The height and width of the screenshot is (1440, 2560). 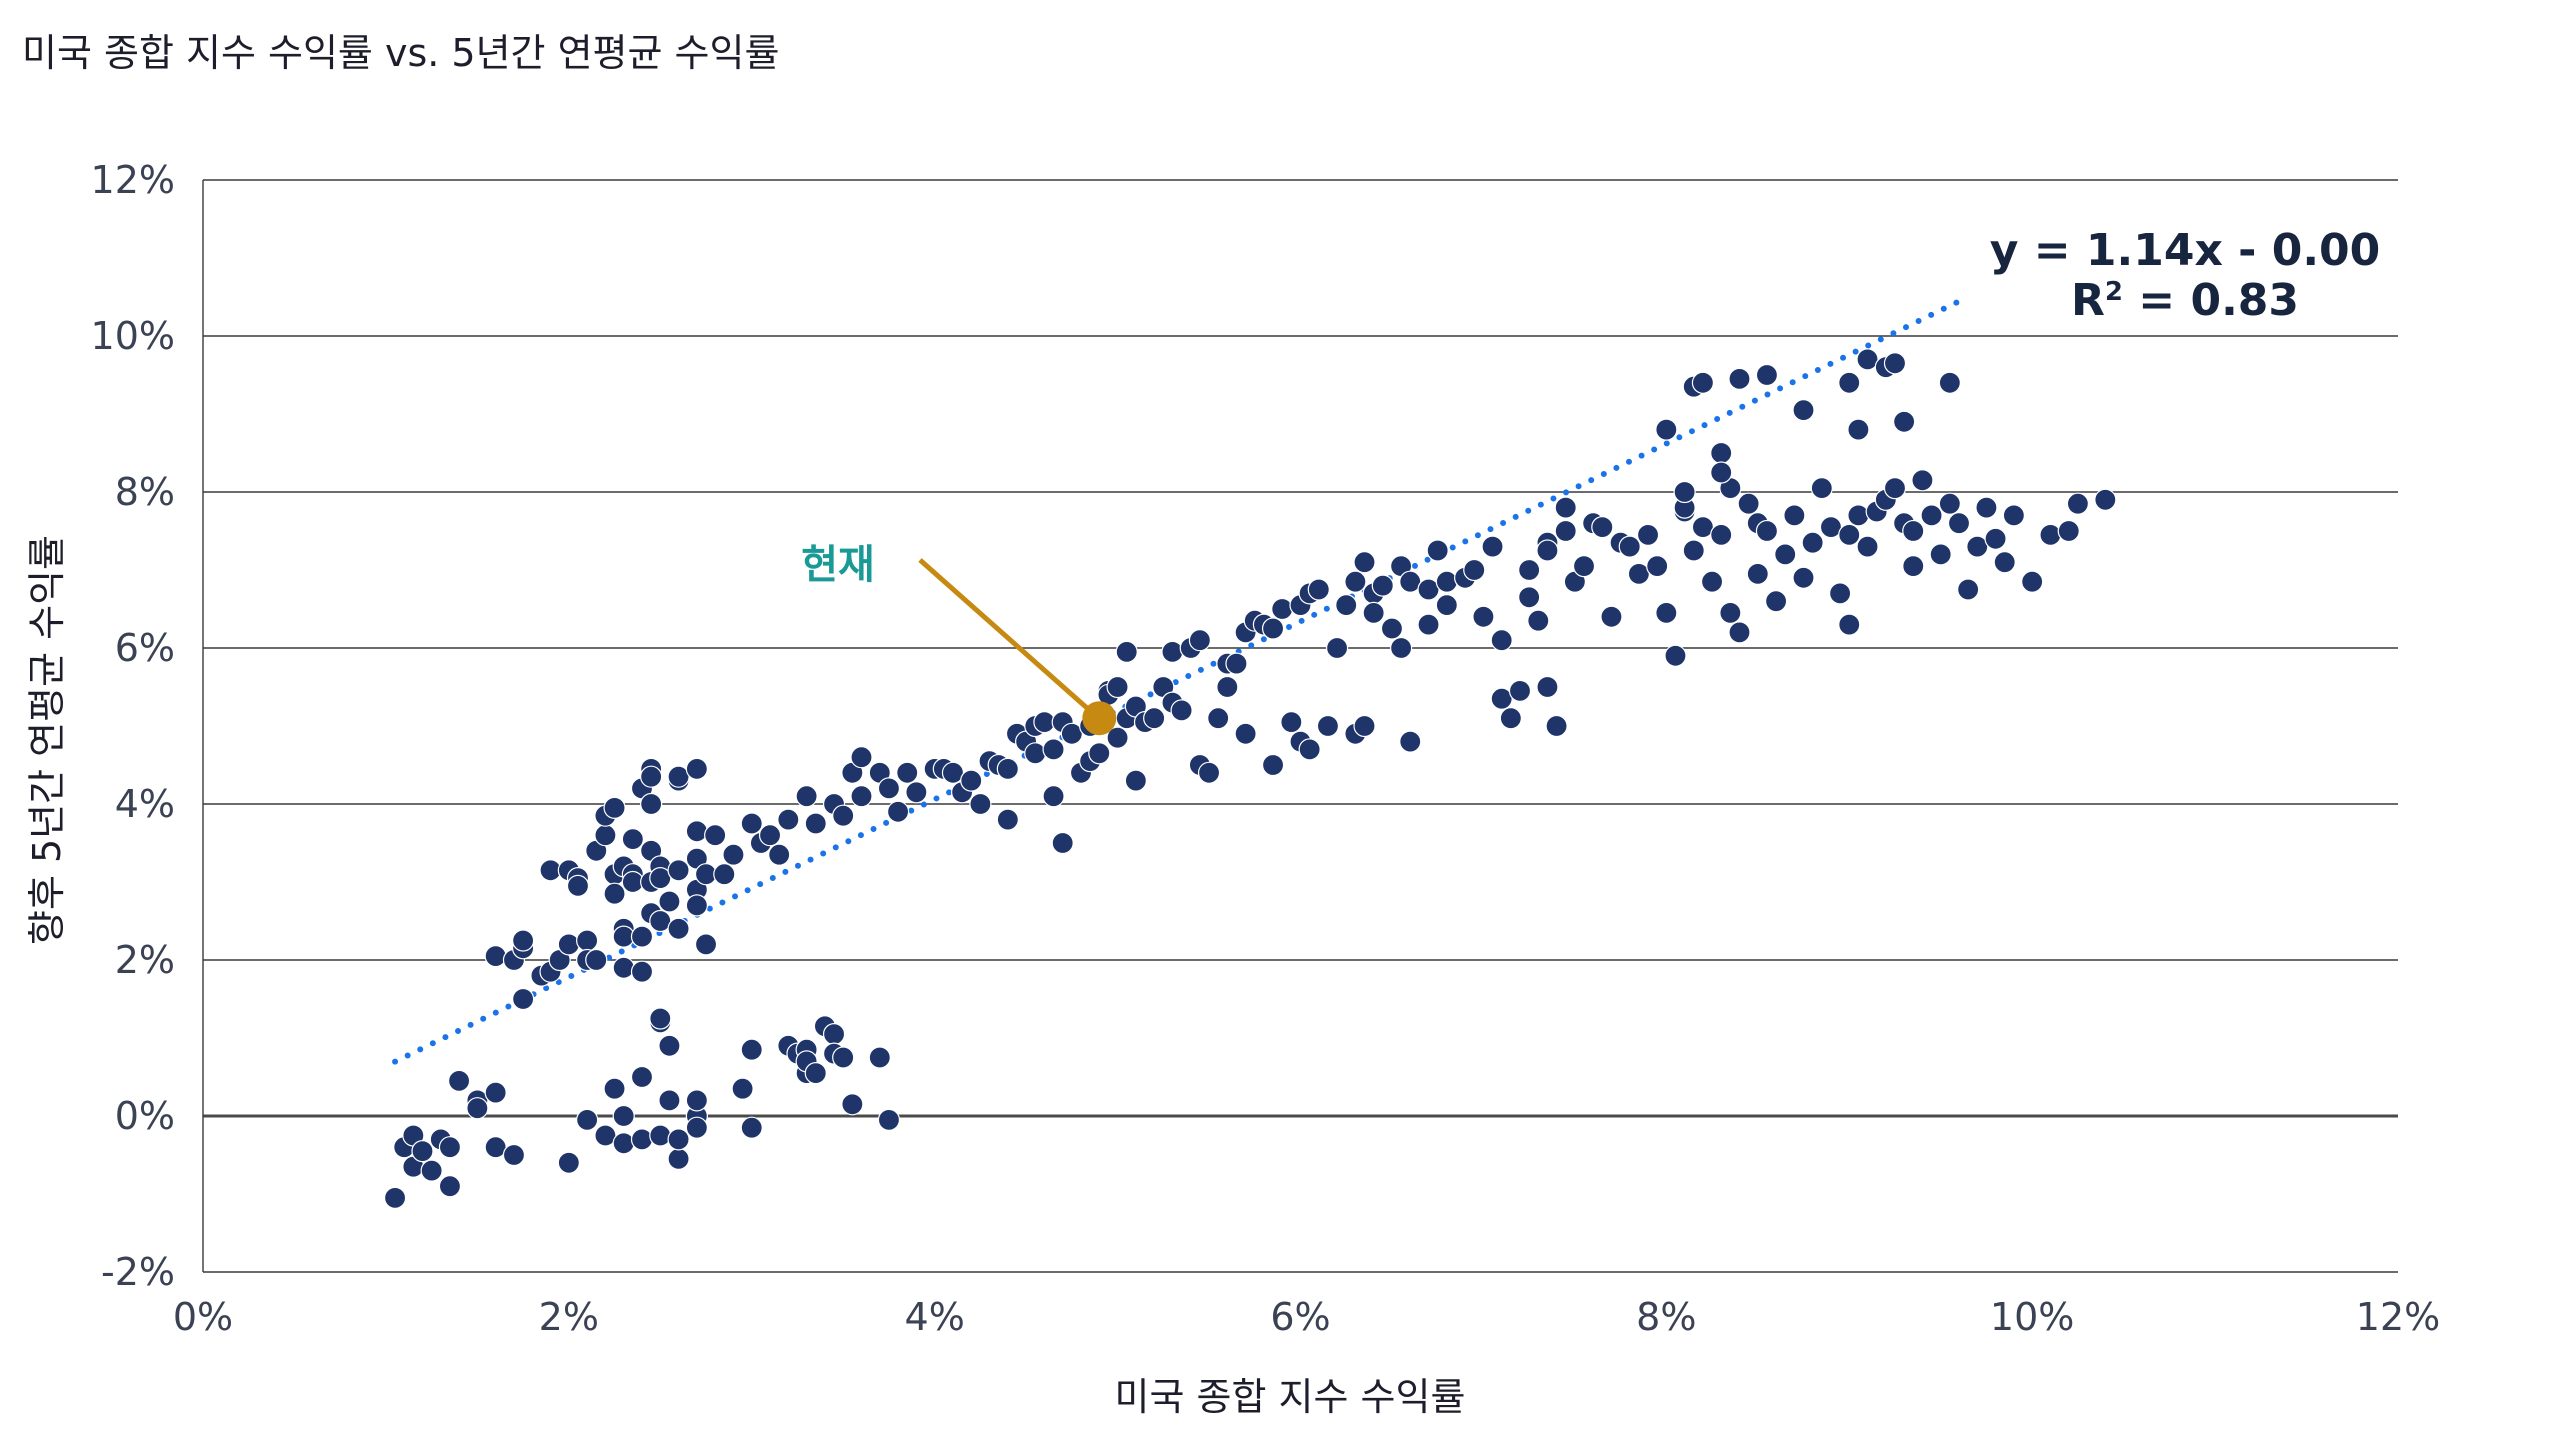 I want to click on y-axis: -2% 0% 2% 4% 6% 8% 10% 12%, so click(x=133, y=726).